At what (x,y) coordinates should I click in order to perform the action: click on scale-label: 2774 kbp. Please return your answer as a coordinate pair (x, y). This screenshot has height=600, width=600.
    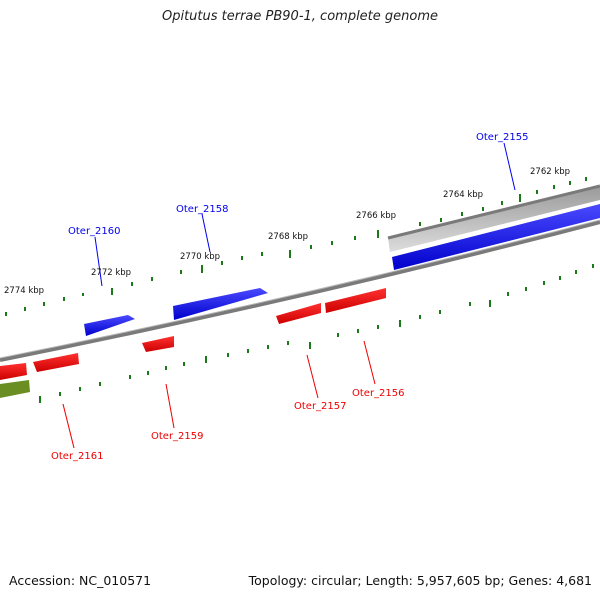
    Looking at the image, I should click on (24, 291).